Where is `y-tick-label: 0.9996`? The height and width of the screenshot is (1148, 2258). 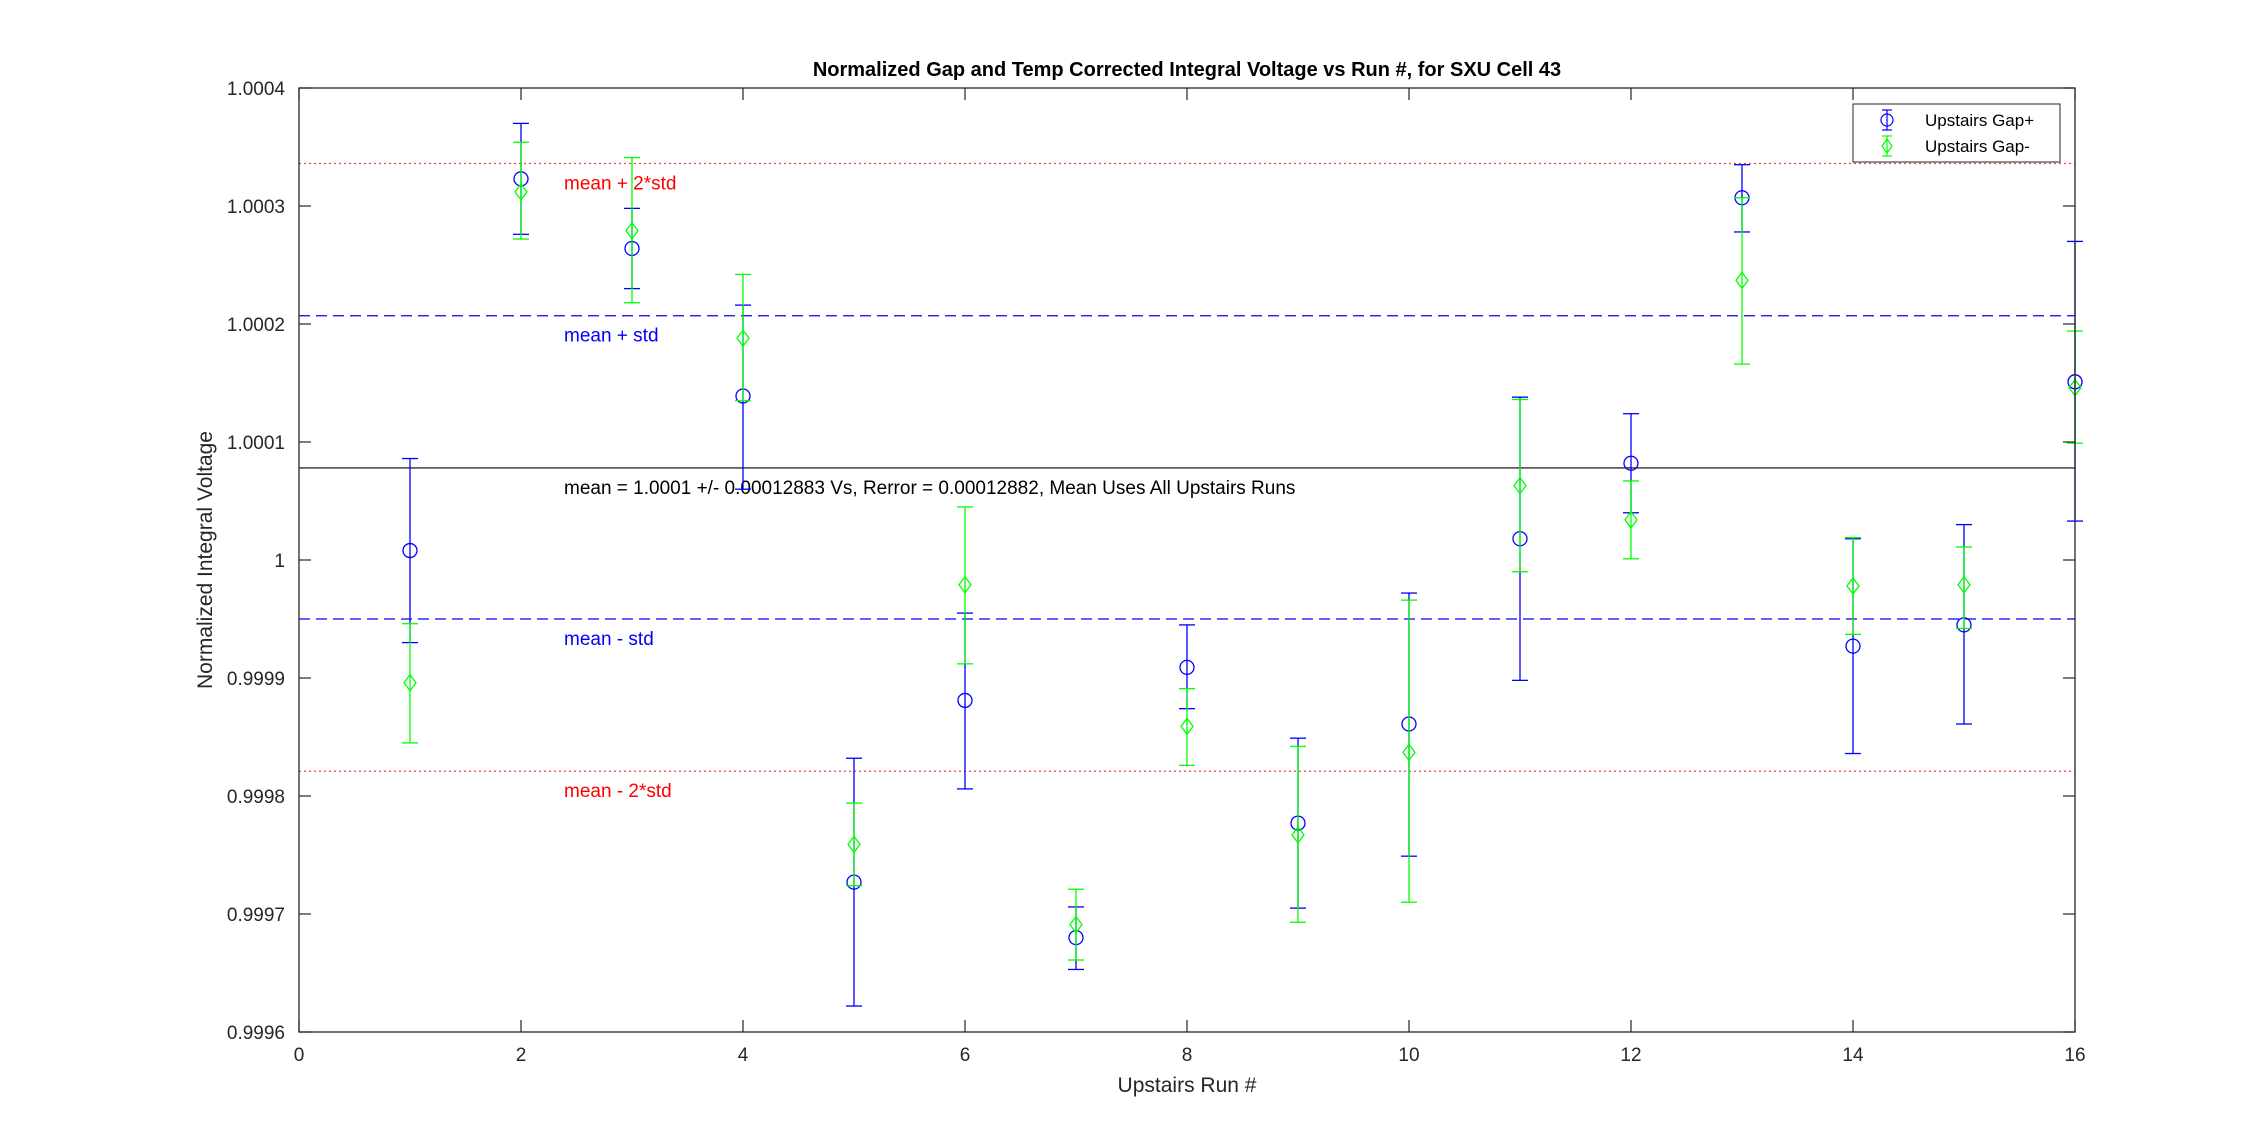 y-tick-label: 0.9996 is located at coordinates (256, 1033).